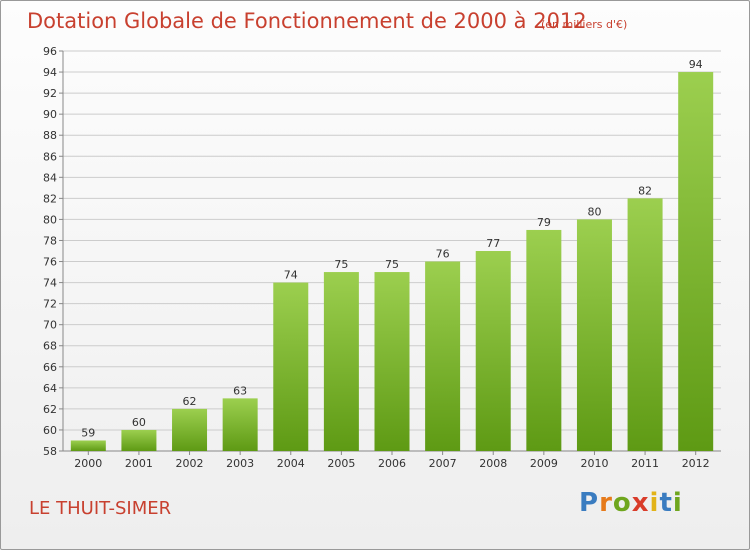  What do you see at coordinates (645, 190) in the screenshot?
I see `data-label: 82` at bounding box center [645, 190].